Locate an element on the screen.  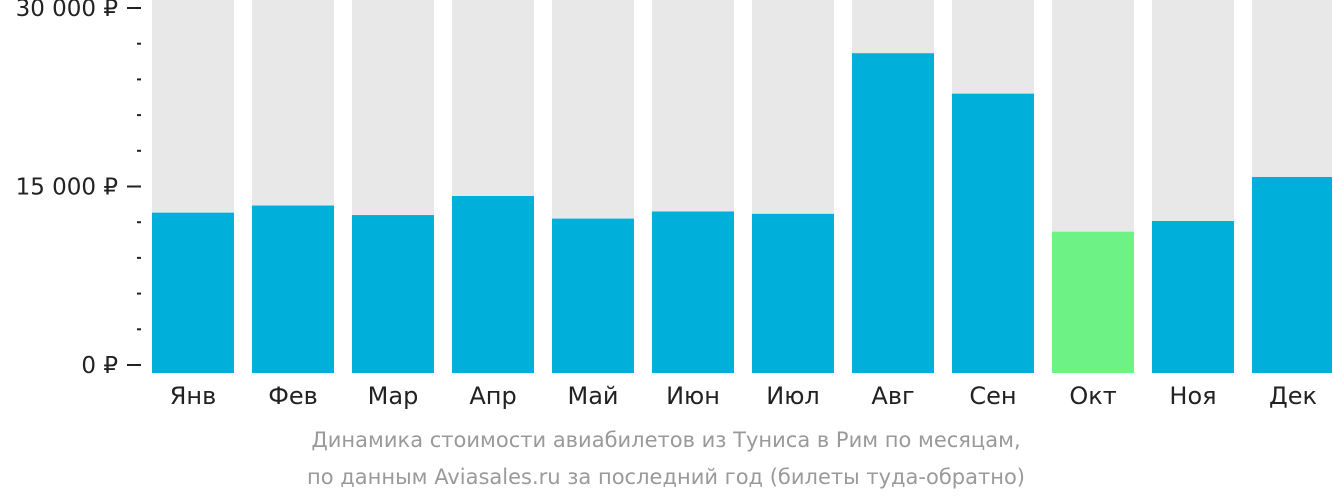
x-tick-label: Сен is located at coordinates (992, 396).